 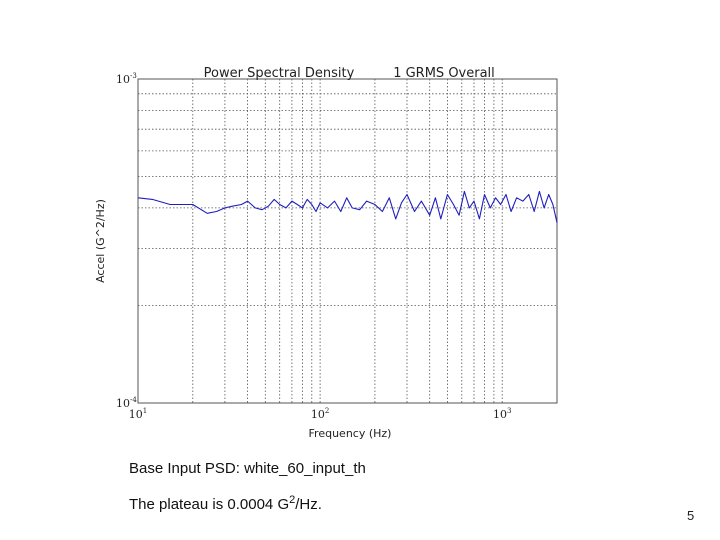 I want to click on y-tick-labels: 10-410-3, so click(x=126, y=241).